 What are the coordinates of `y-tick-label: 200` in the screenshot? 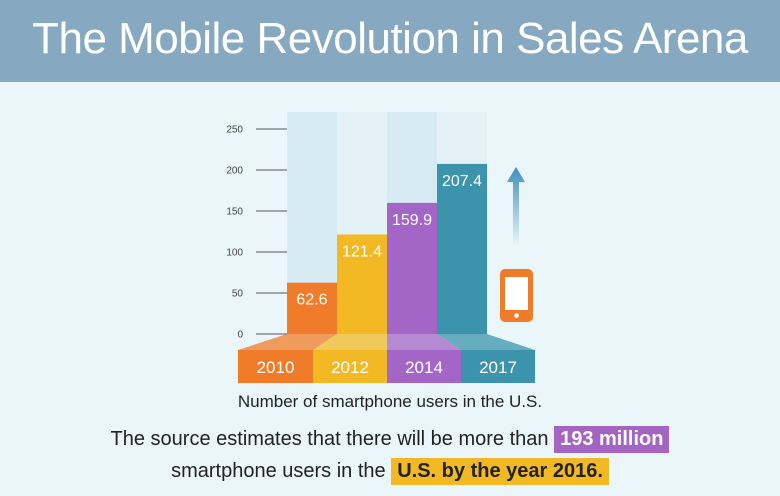 It's located at (234, 171).